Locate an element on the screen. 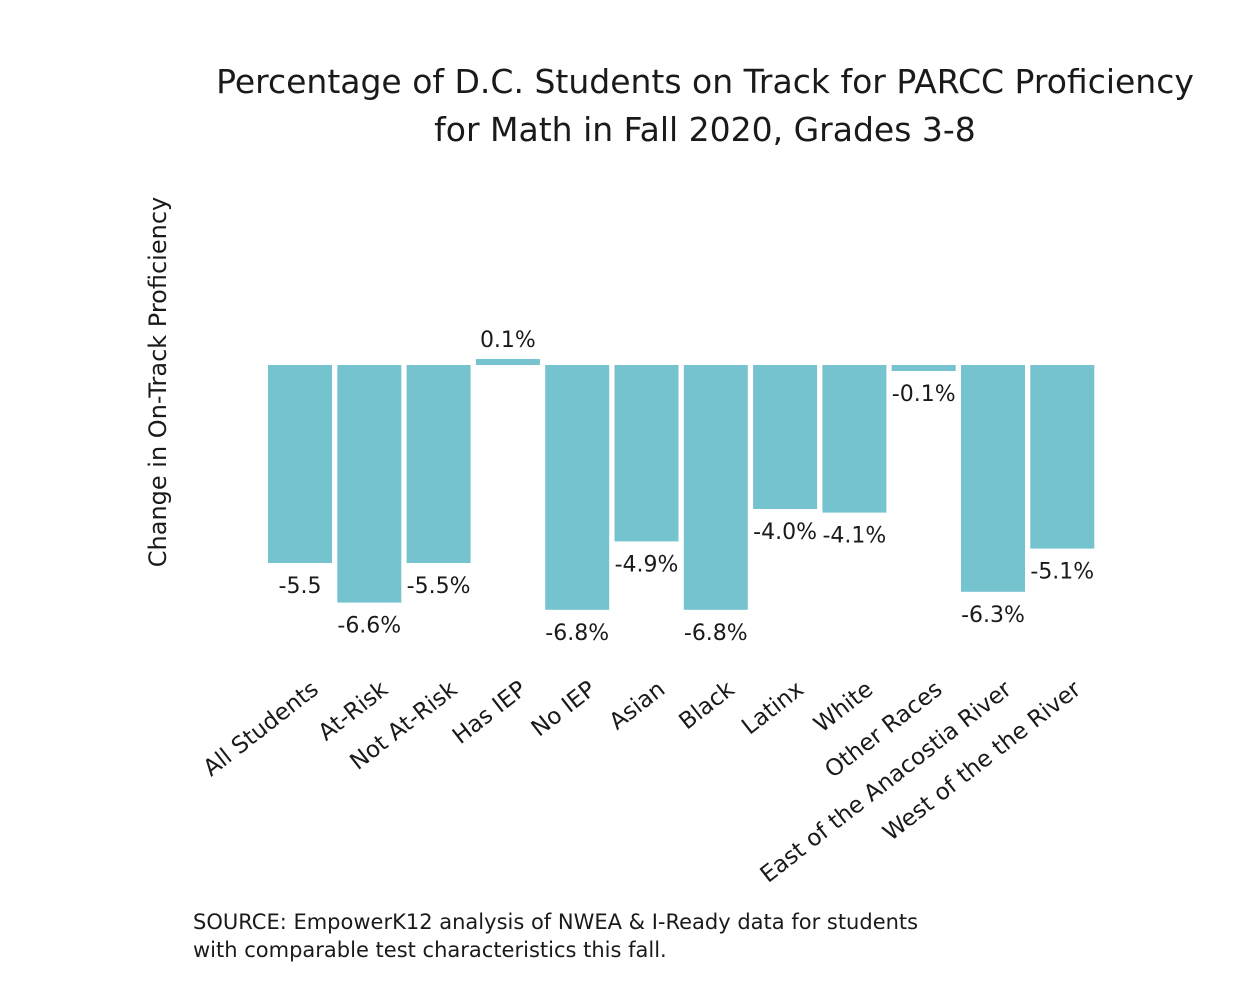 The width and height of the screenshot is (1254, 1006). category-label-has-iep: Has IEP is located at coordinates (490, 712).